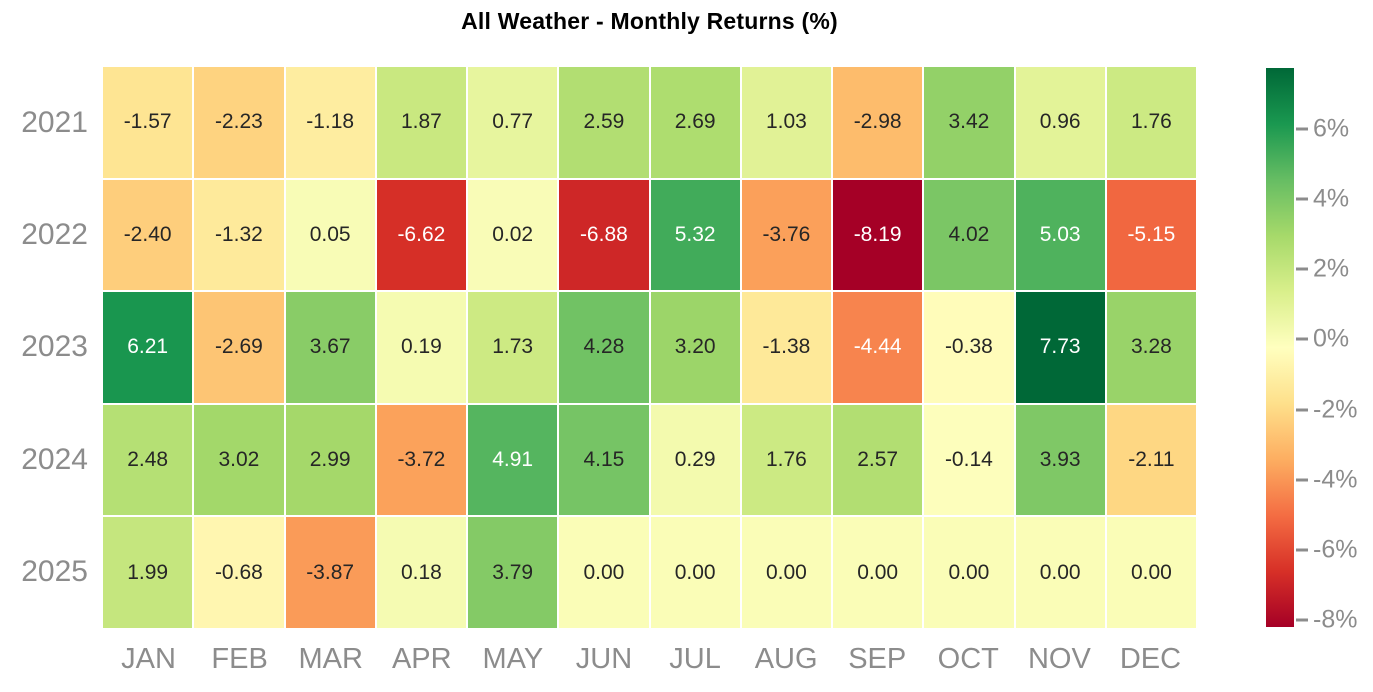 This screenshot has height=692, width=1373. Describe the element at coordinates (148, 658) in the screenshot. I see `month-label: JAN` at that location.